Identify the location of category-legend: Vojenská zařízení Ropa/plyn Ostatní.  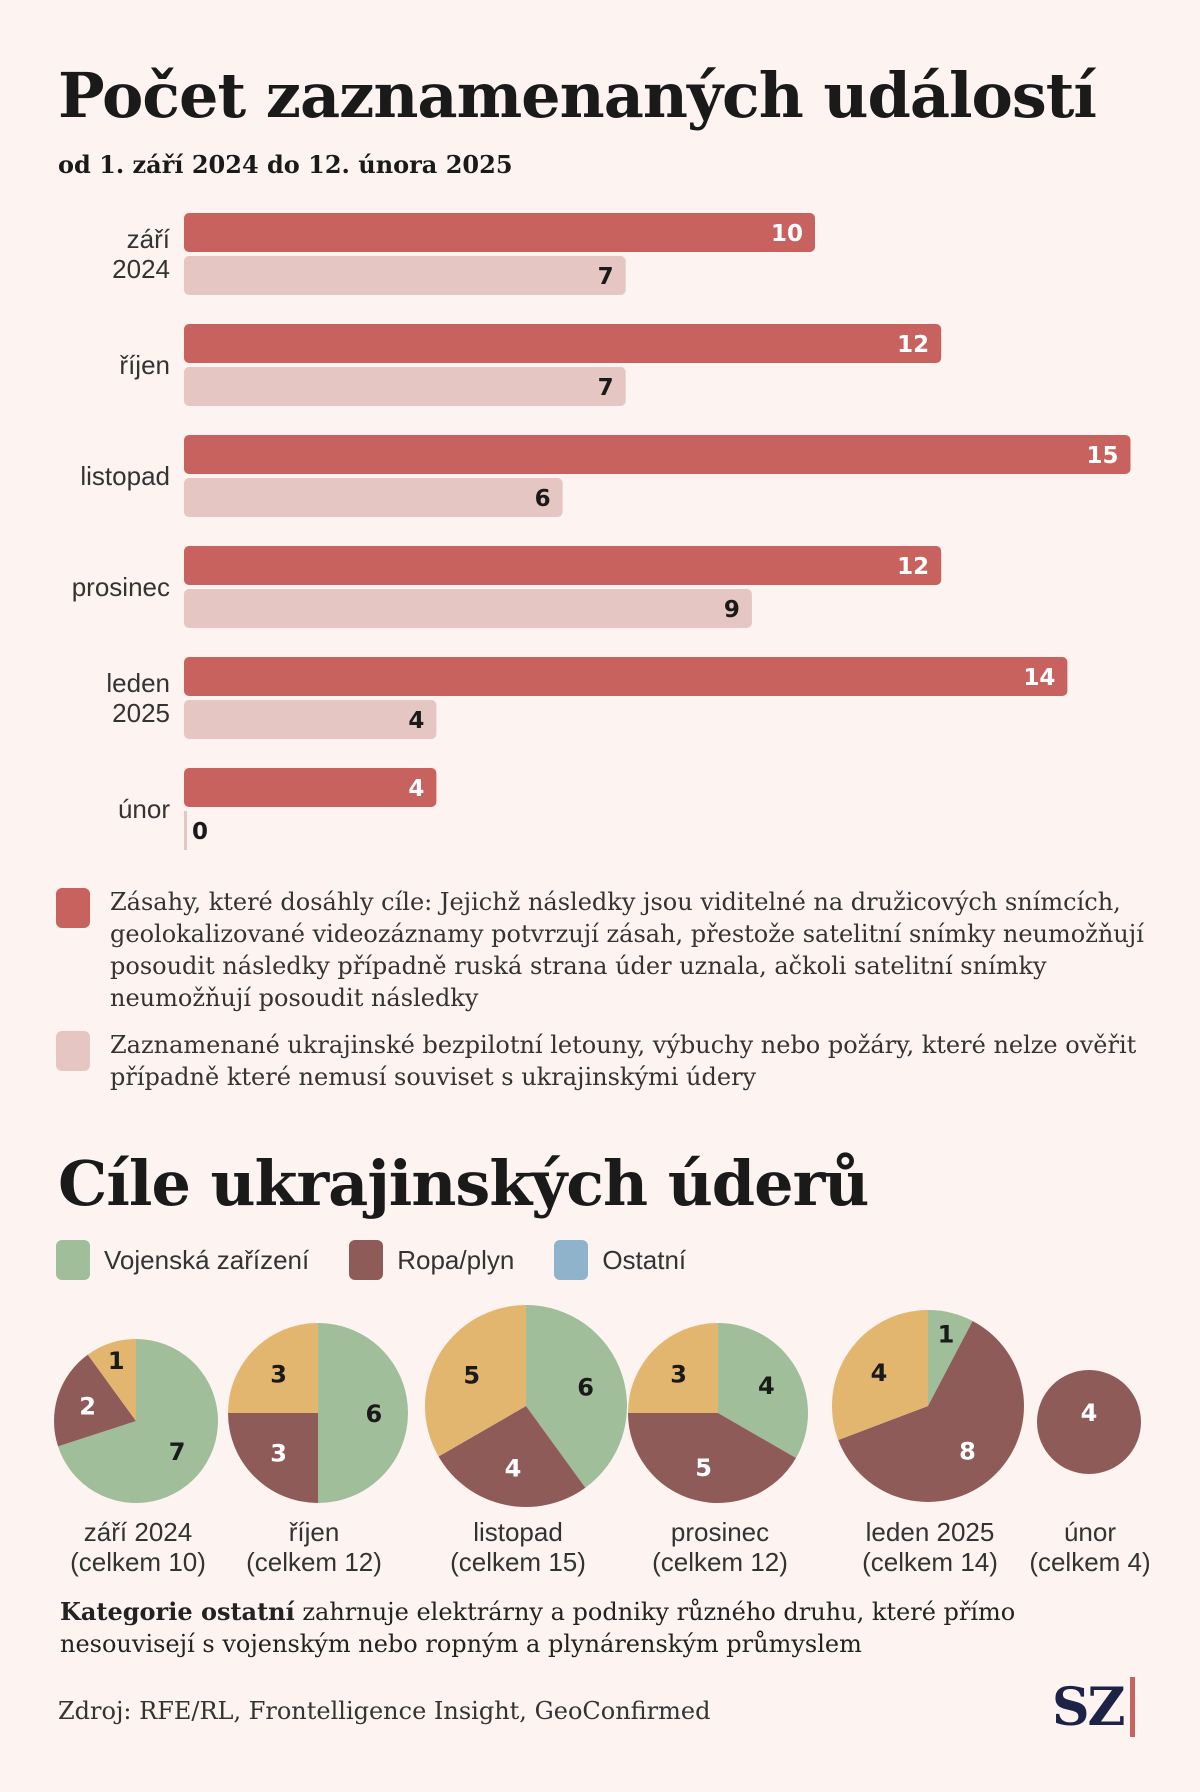
(391, 1260).